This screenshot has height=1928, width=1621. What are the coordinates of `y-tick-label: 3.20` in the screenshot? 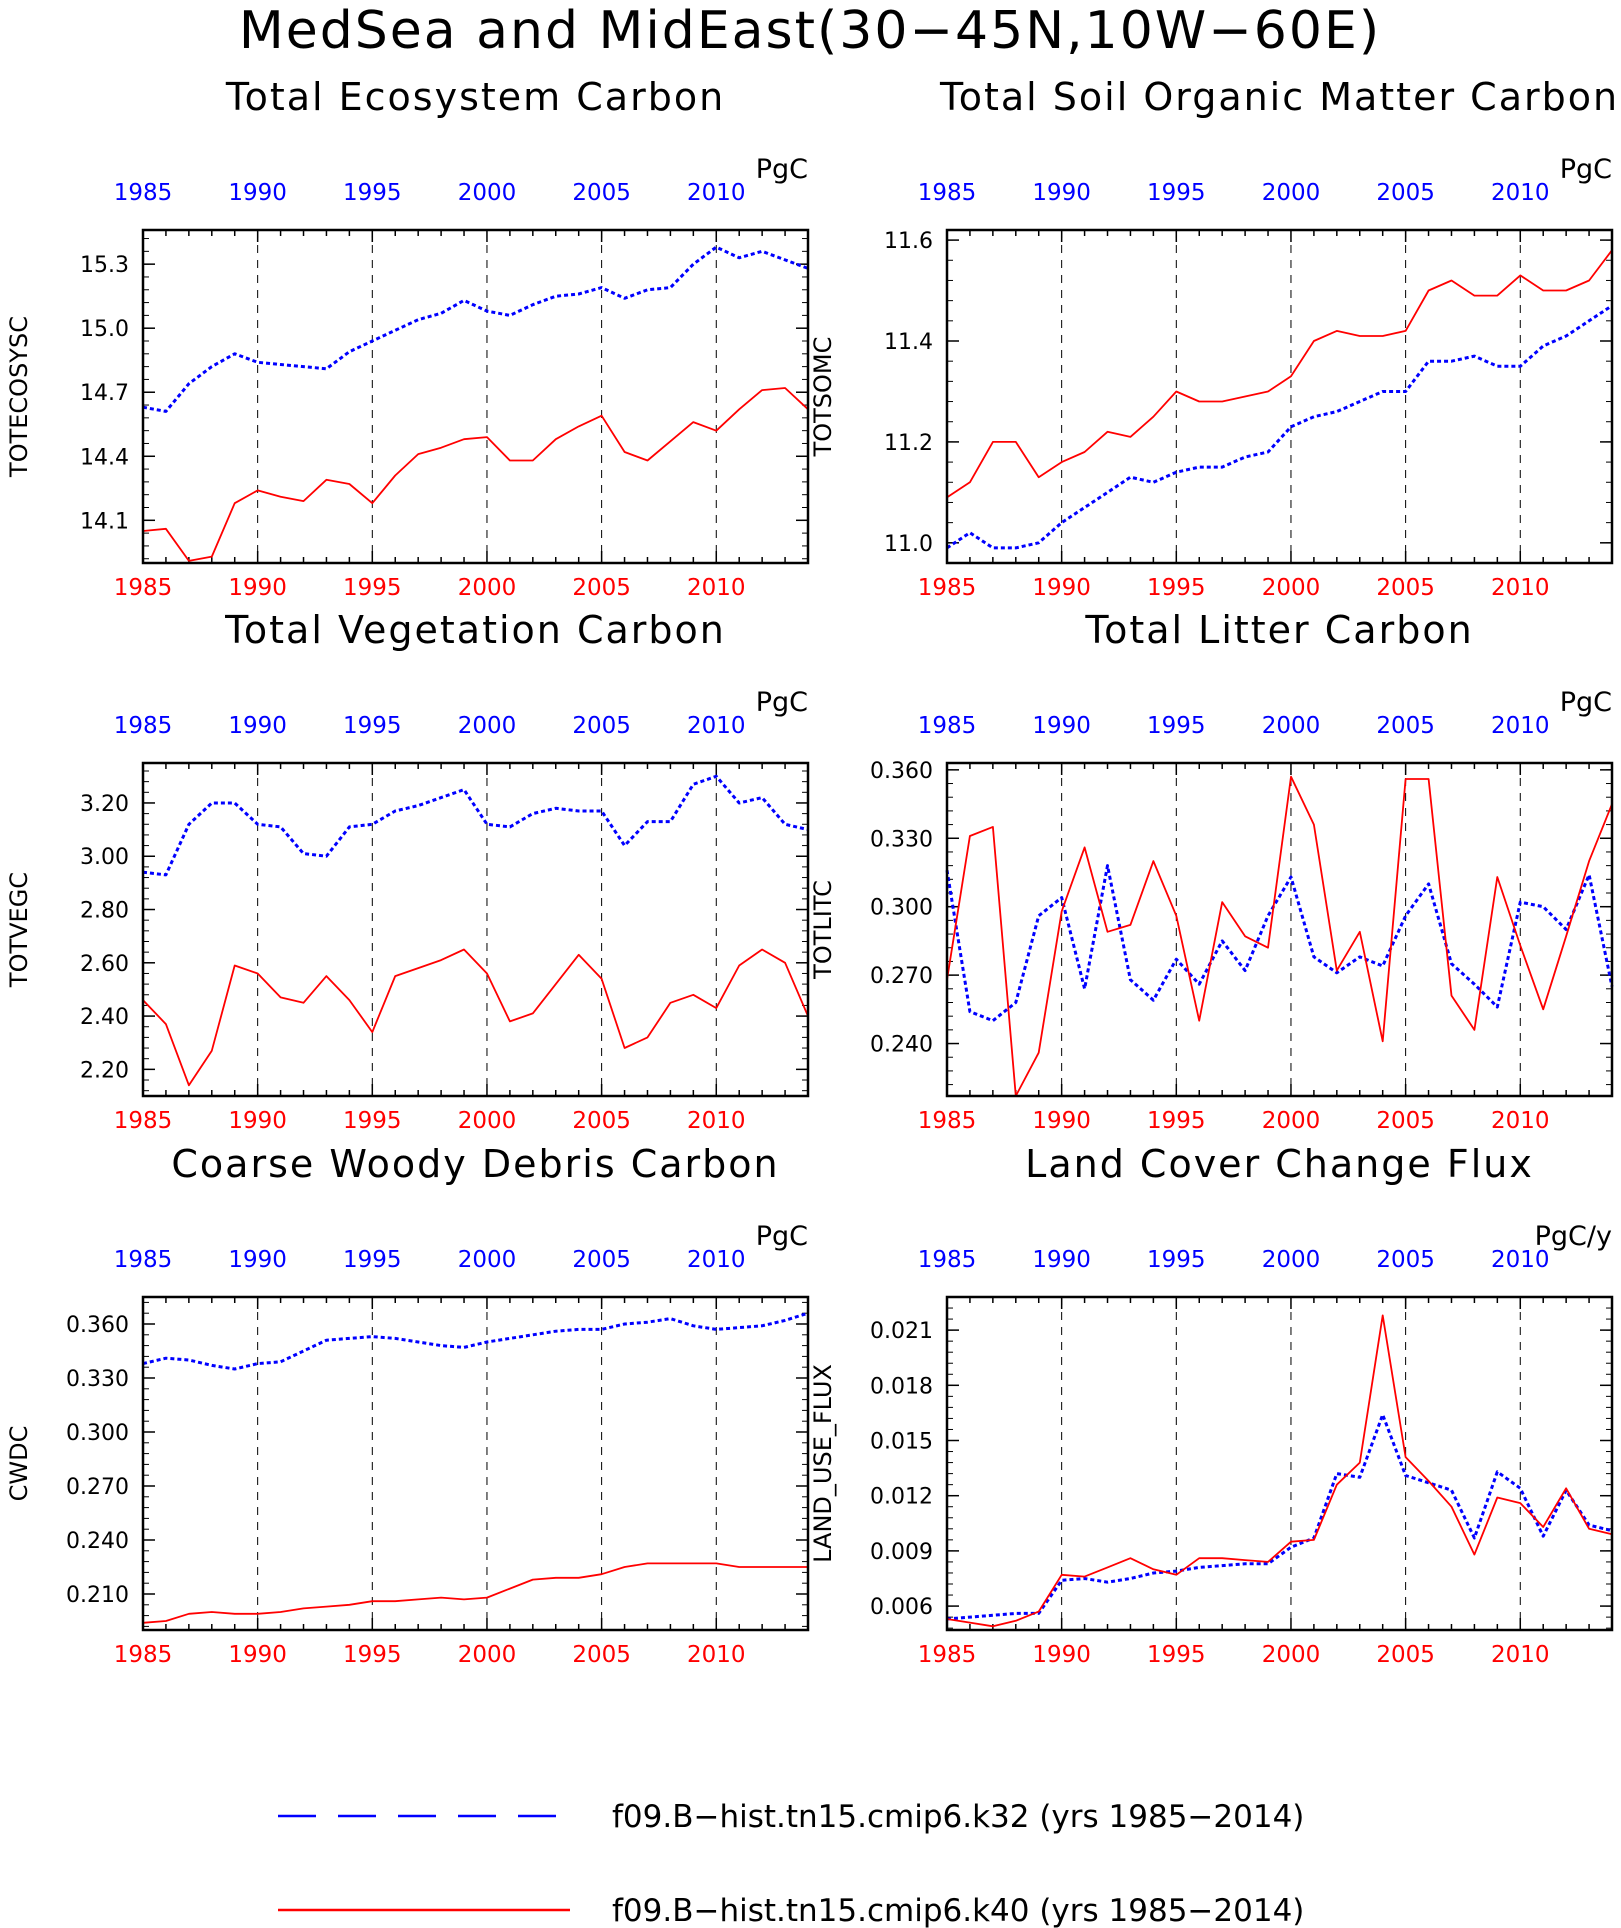 It's located at (104, 804).